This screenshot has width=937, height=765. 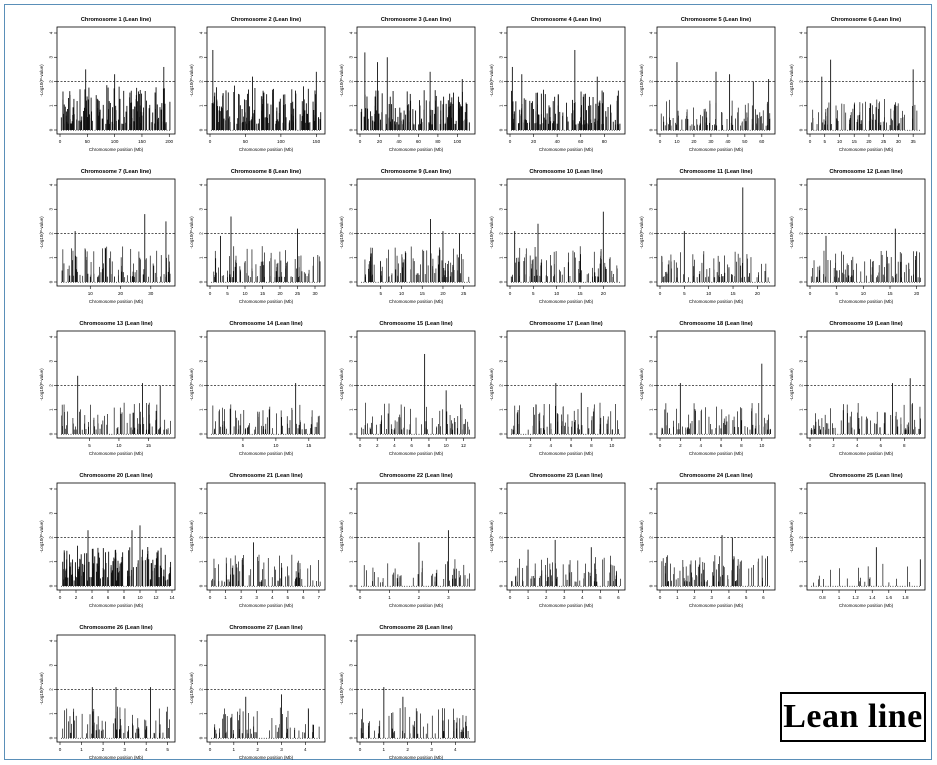 What do you see at coordinates (265, 324) in the screenshot?
I see `chart-title: Chromosome 14 (Lean line)` at bounding box center [265, 324].